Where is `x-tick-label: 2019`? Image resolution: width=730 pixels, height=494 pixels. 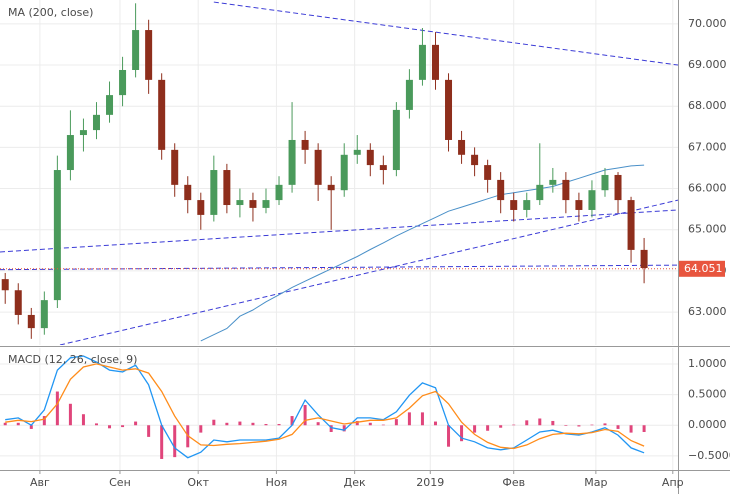 x-tick-label: 2019 is located at coordinates (430, 482).